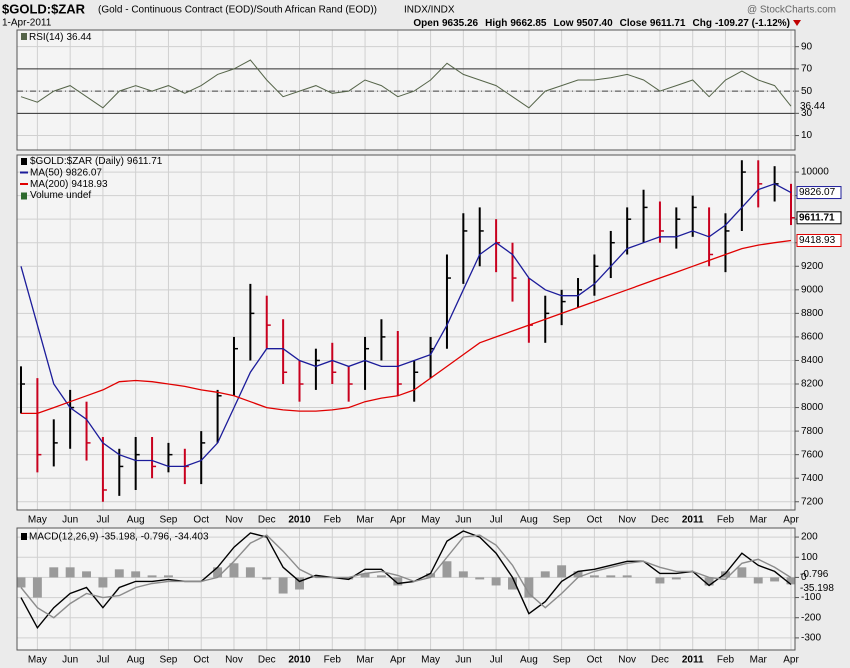 This screenshot has width=850, height=668. I want to click on last-value: 36.44, so click(812, 106).